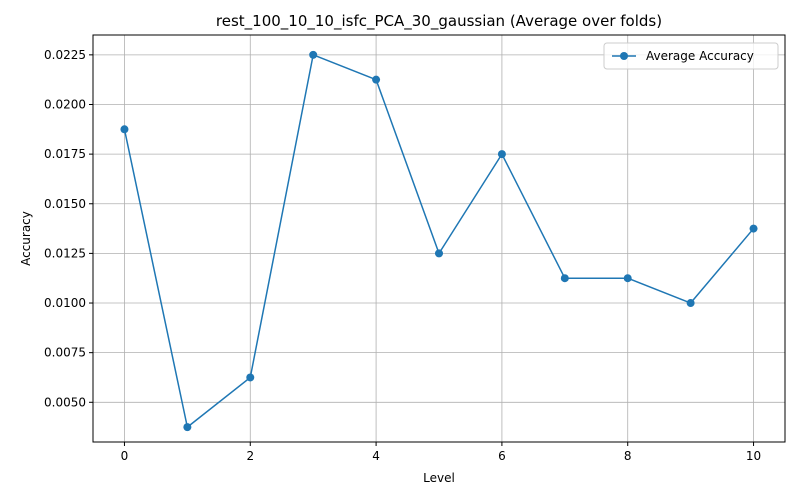  I want to click on legend-marker-swatch, so click(624, 56).